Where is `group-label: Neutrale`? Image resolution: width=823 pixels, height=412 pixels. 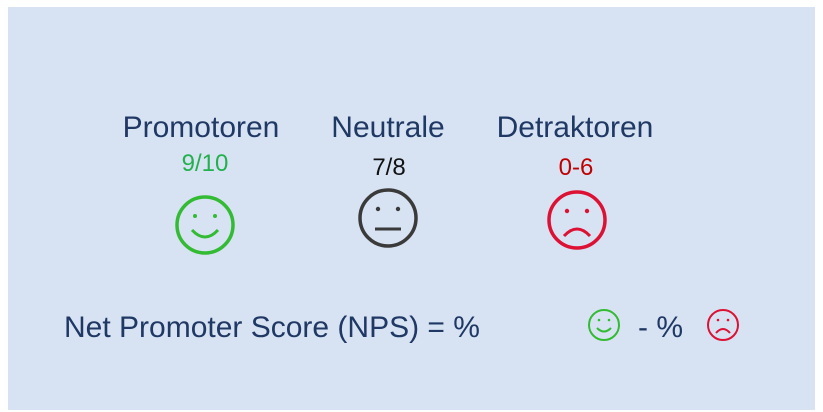 group-label: Neutrale is located at coordinates (387, 127).